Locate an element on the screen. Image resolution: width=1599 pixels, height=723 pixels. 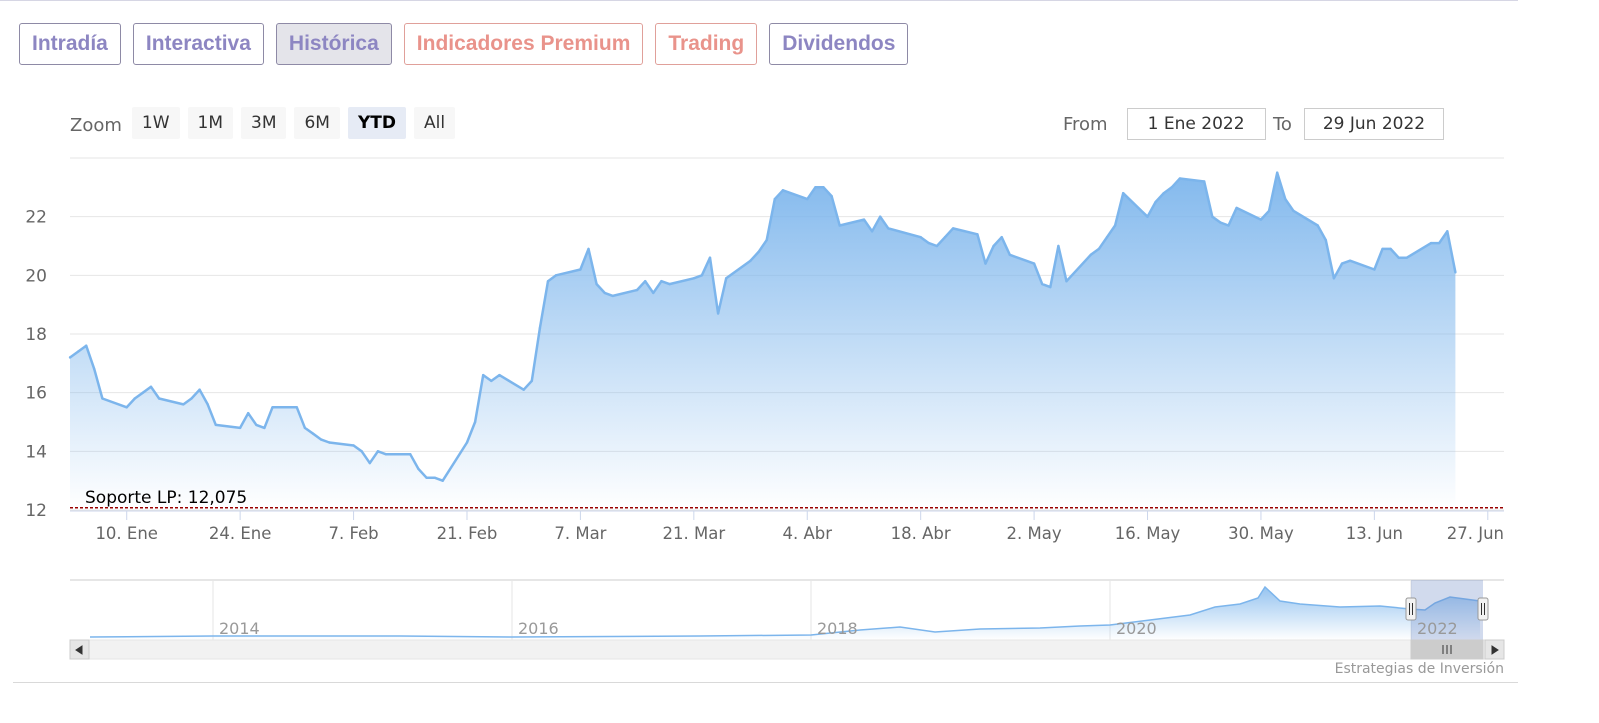
y-tick-label: 14 is located at coordinates (36, 452).